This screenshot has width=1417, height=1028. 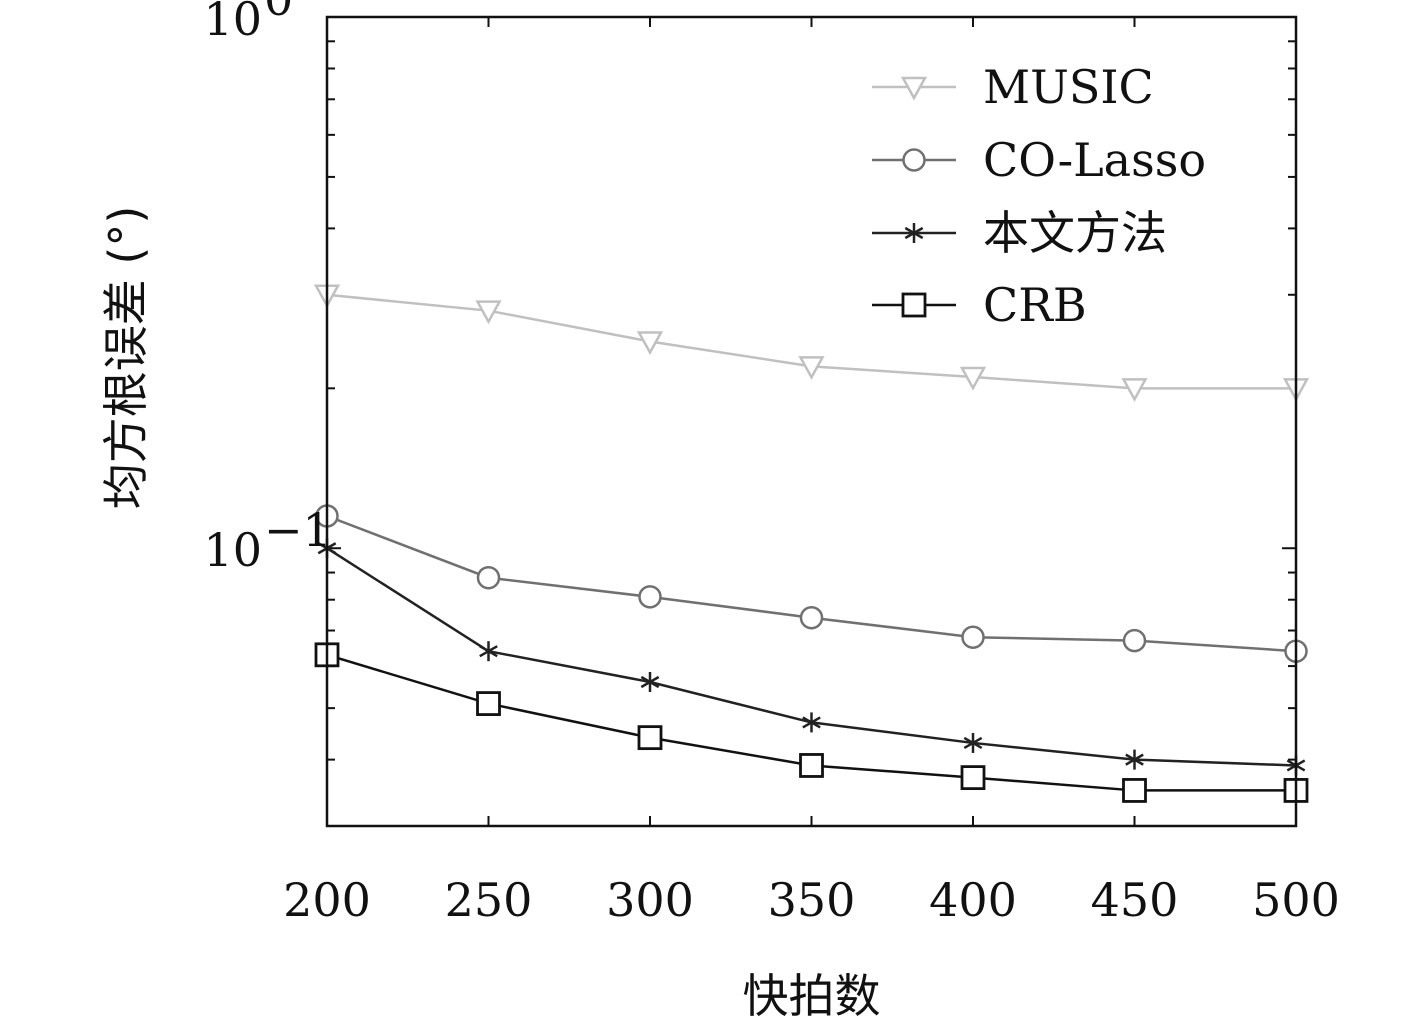 I want to click on y-tick-labels: 10010−1, so click(x=267, y=288).